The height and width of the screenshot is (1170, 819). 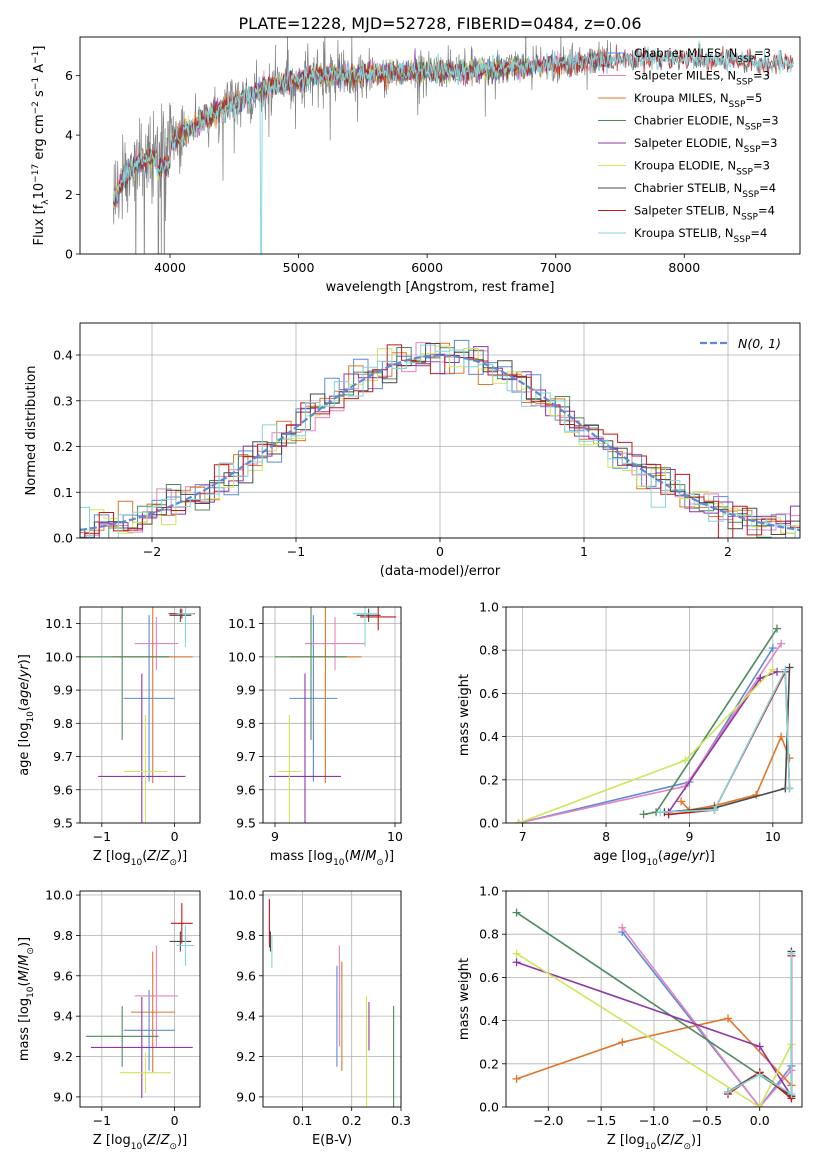 What do you see at coordinates (26, 715) in the screenshot?
I see `y-axis-label: age [log10(age/yr)]` at bounding box center [26, 715].